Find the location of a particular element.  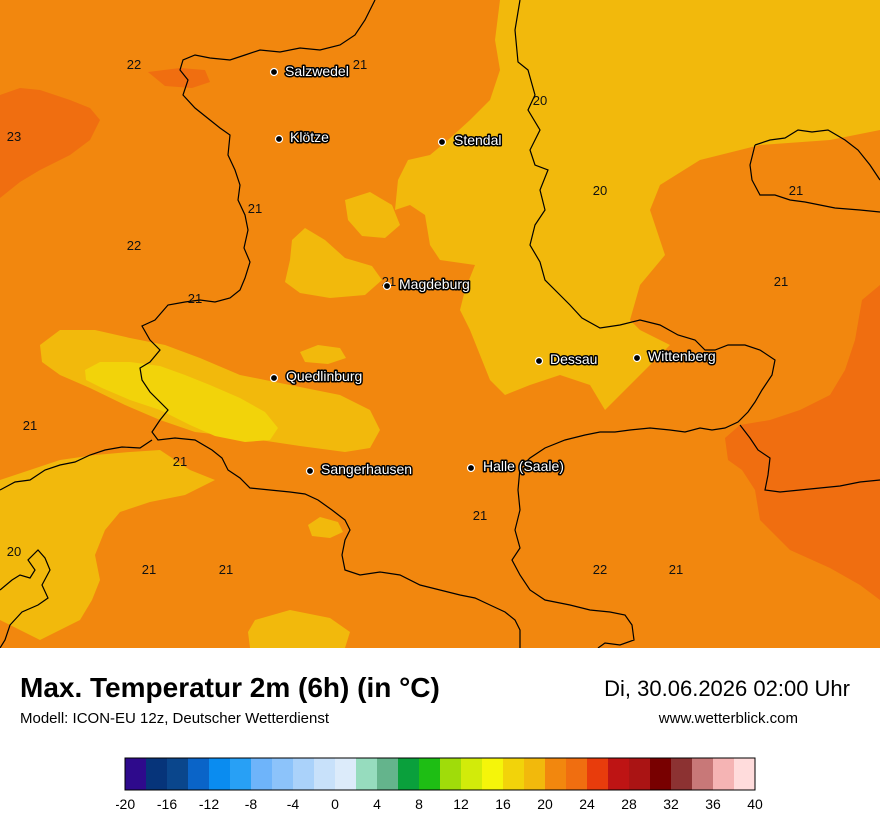

temp-field-22-nw is located at coordinates (179, 78).